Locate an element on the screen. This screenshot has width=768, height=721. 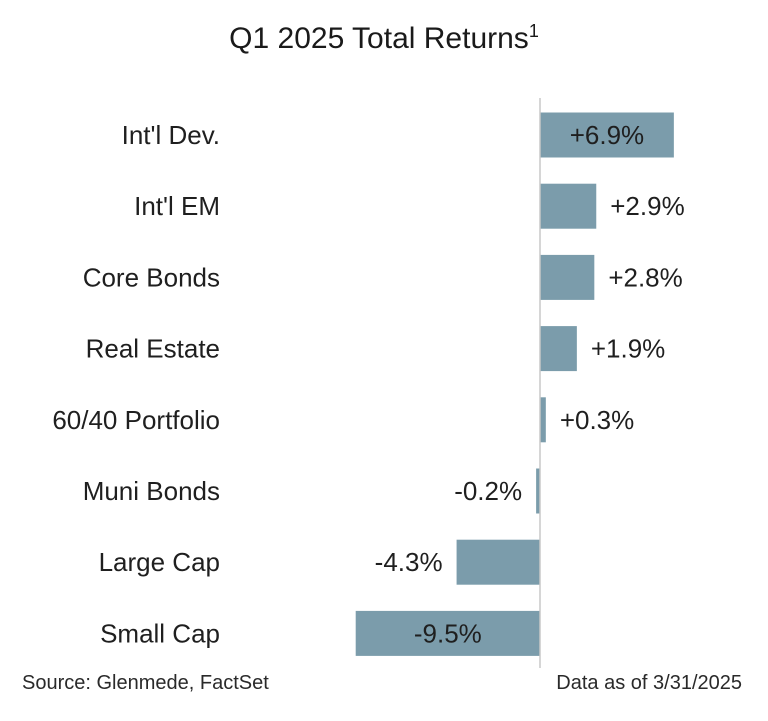
value-label: +6.9% is located at coordinates (607, 135).